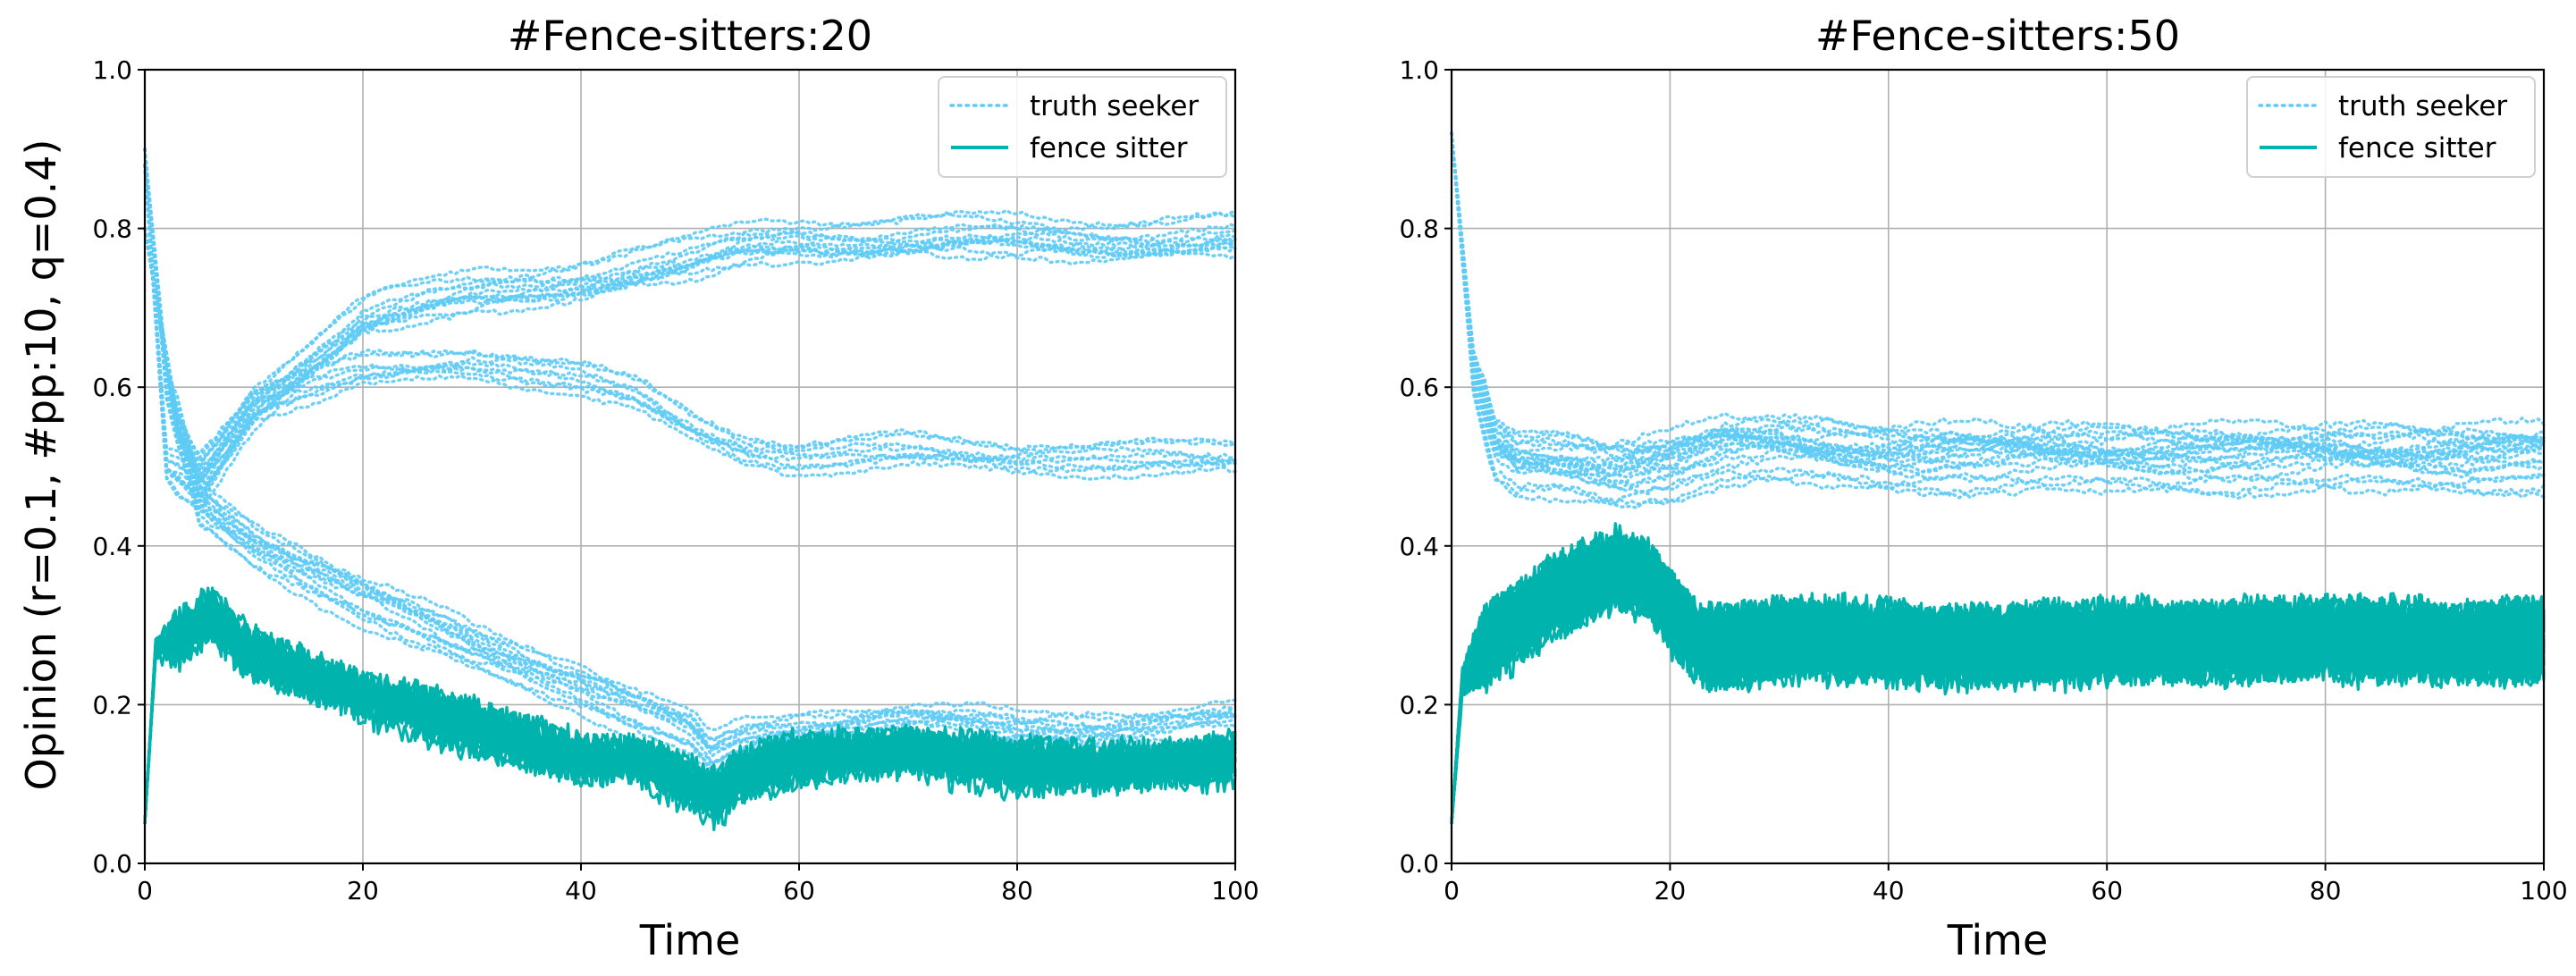 This screenshot has height=976, width=2576. I want to click on chart-title-right: #Fence-sitters:50, so click(1998, 36).